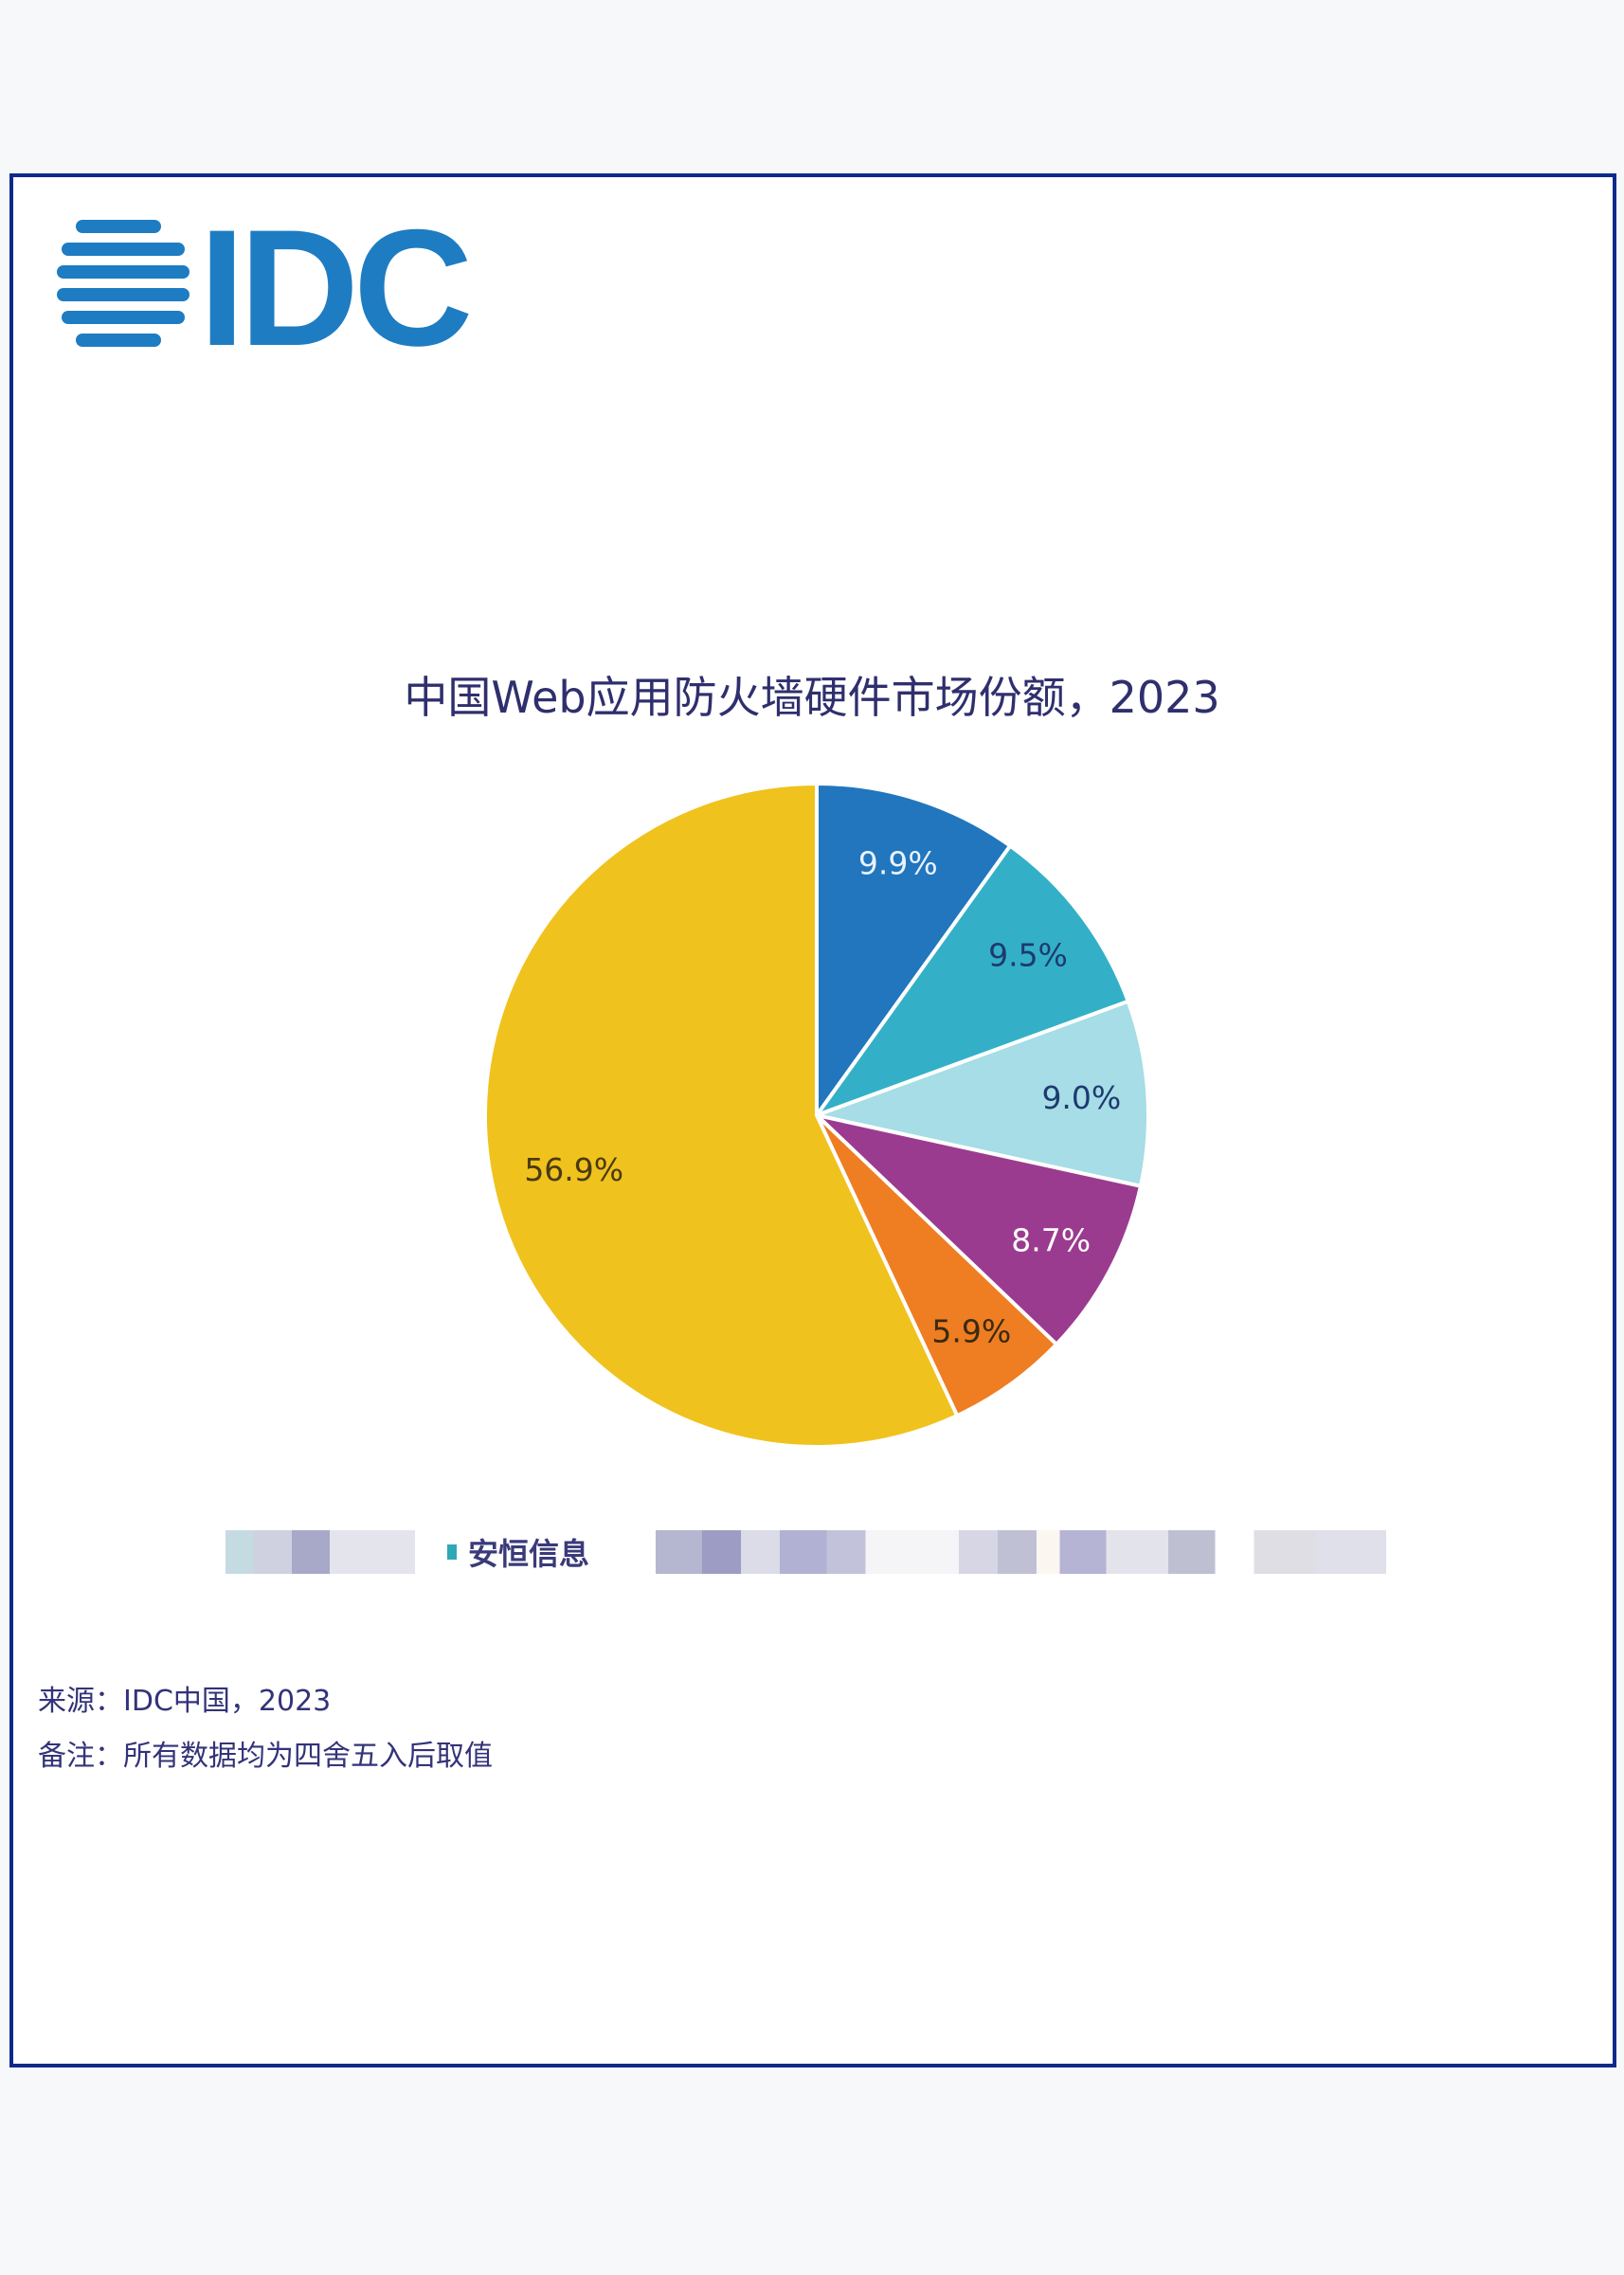 This screenshot has height=2275, width=1624. Describe the element at coordinates (812, 697) in the screenshot. I see `chart-title: 中国Web应用防火墙硬件市场份额，2023` at that location.